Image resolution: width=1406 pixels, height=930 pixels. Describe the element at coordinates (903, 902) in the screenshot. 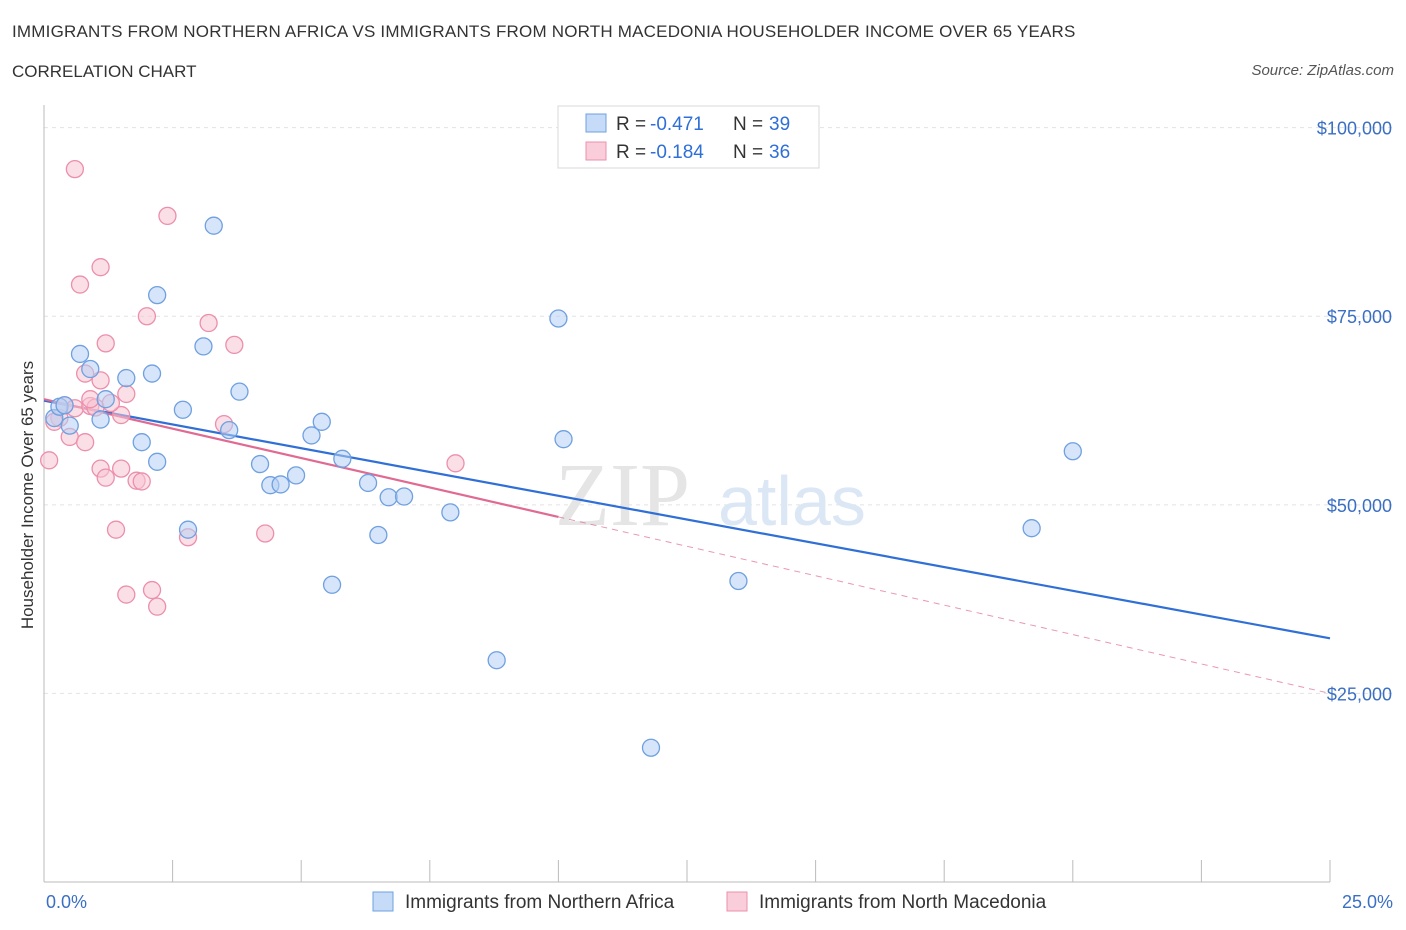

I see `bottom-legend-label-2: Immigrants from North Macedonia` at that location.